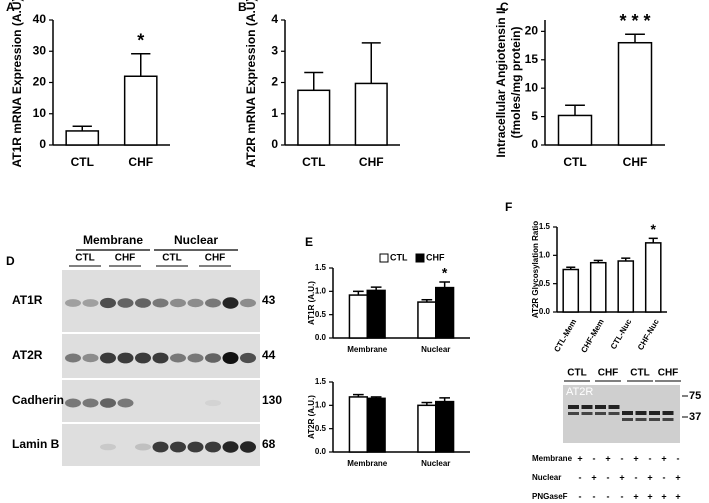 The image size is (709, 503). Describe the element at coordinates (272, 400) in the screenshot. I see `mw-label: 130` at that location.